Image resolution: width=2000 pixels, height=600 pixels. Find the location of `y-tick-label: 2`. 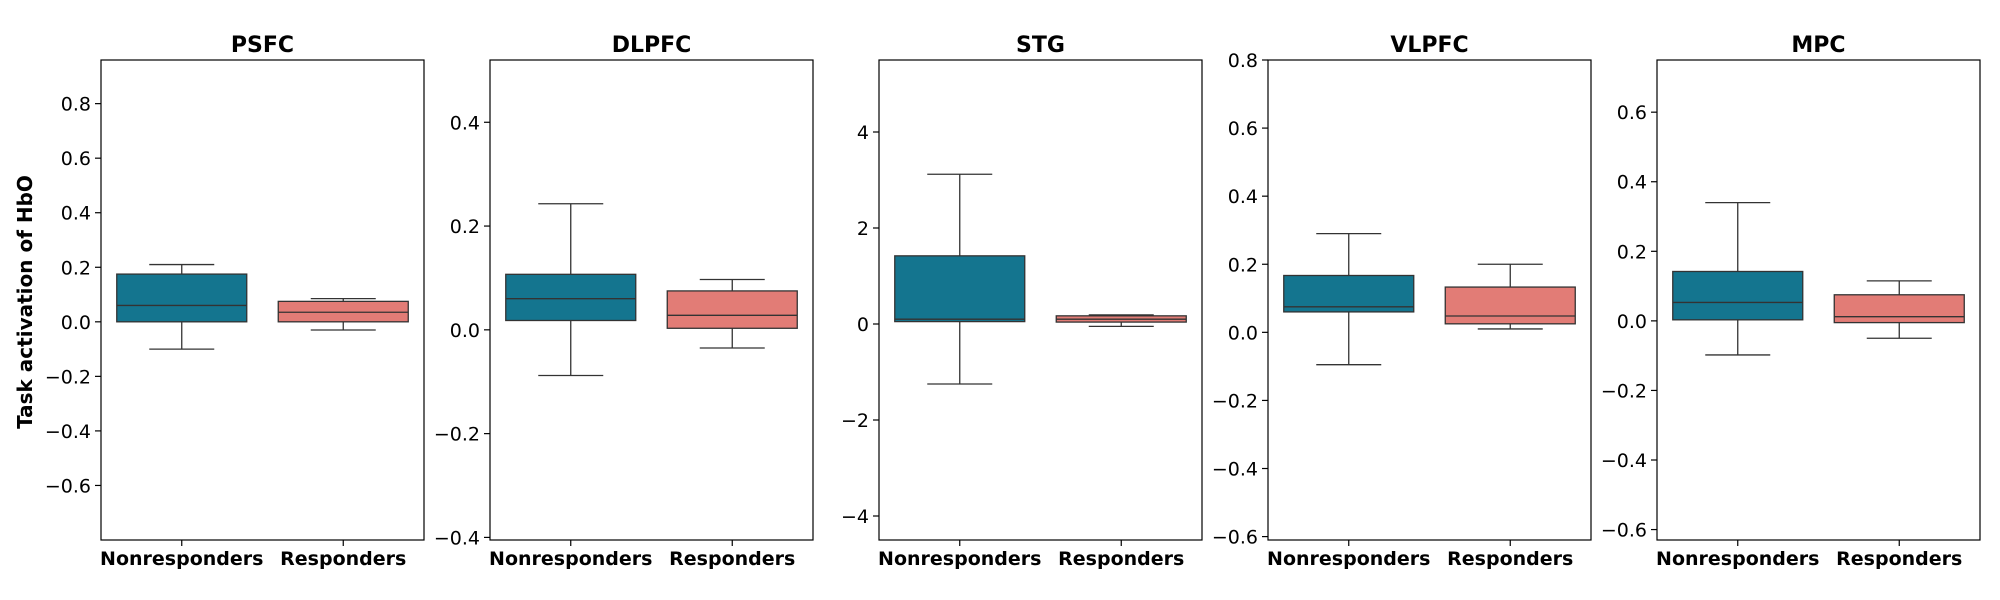

y-tick-label: 2 is located at coordinates (863, 229).